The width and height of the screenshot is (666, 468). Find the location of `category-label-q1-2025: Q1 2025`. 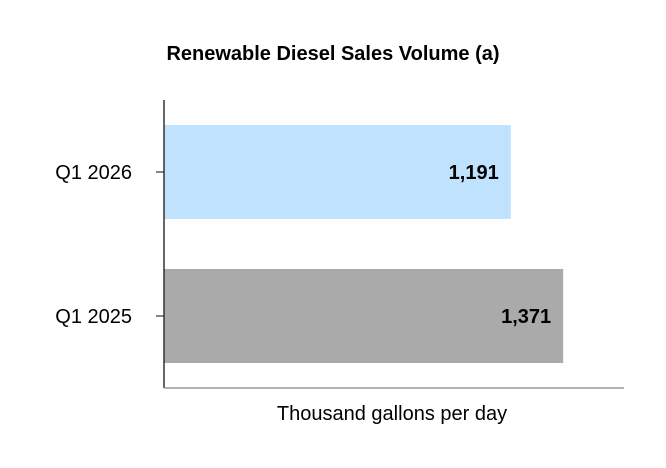

category-label-q1-2025: Q1 2025 is located at coordinates (93, 317).